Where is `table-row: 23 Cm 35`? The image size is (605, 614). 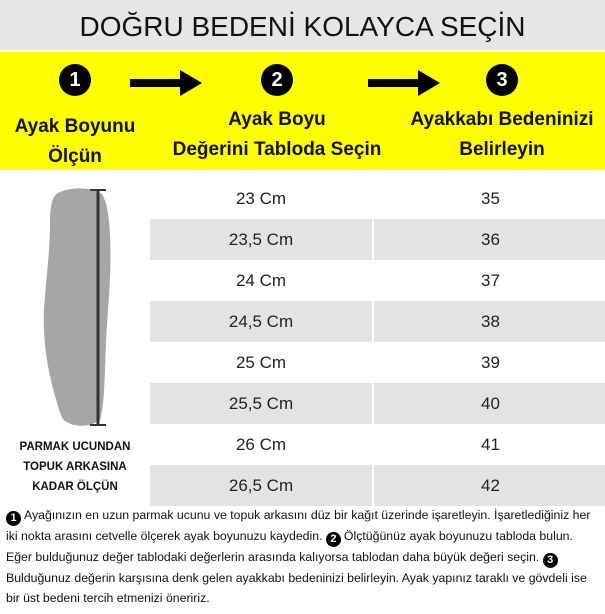
table-row: 23 Cm 35 is located at coordinates (377, 198).